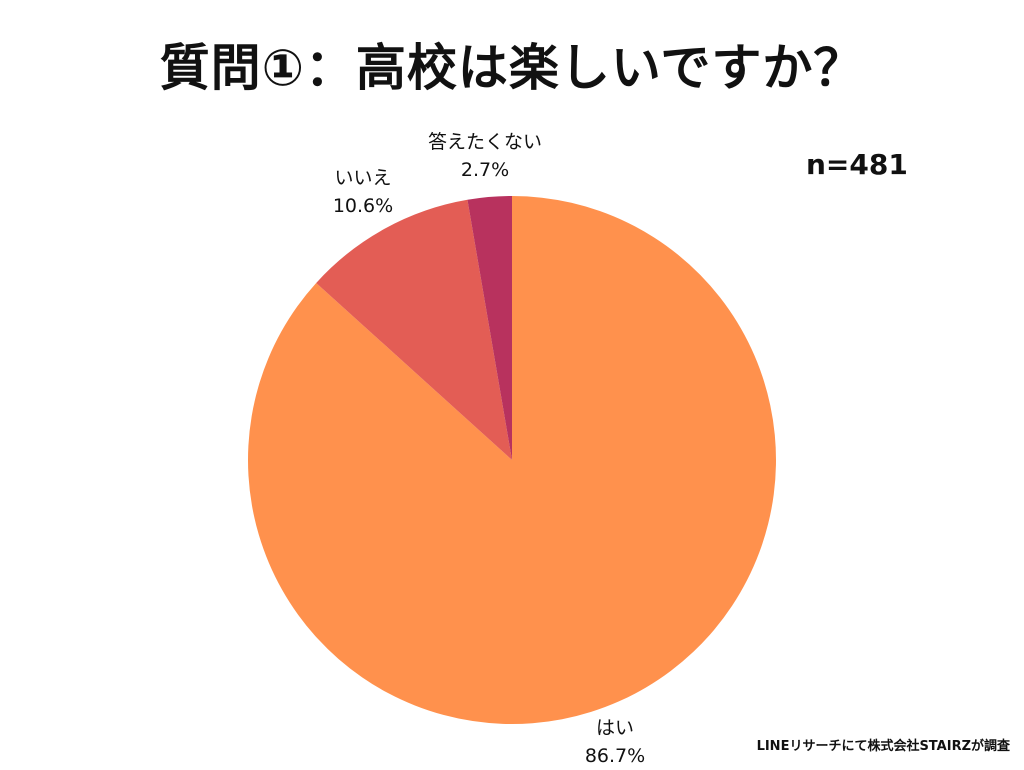  Describe the element at coordinates (614, 728) in the screenshot. I see `slice-label-yes-name: はい` at that location.